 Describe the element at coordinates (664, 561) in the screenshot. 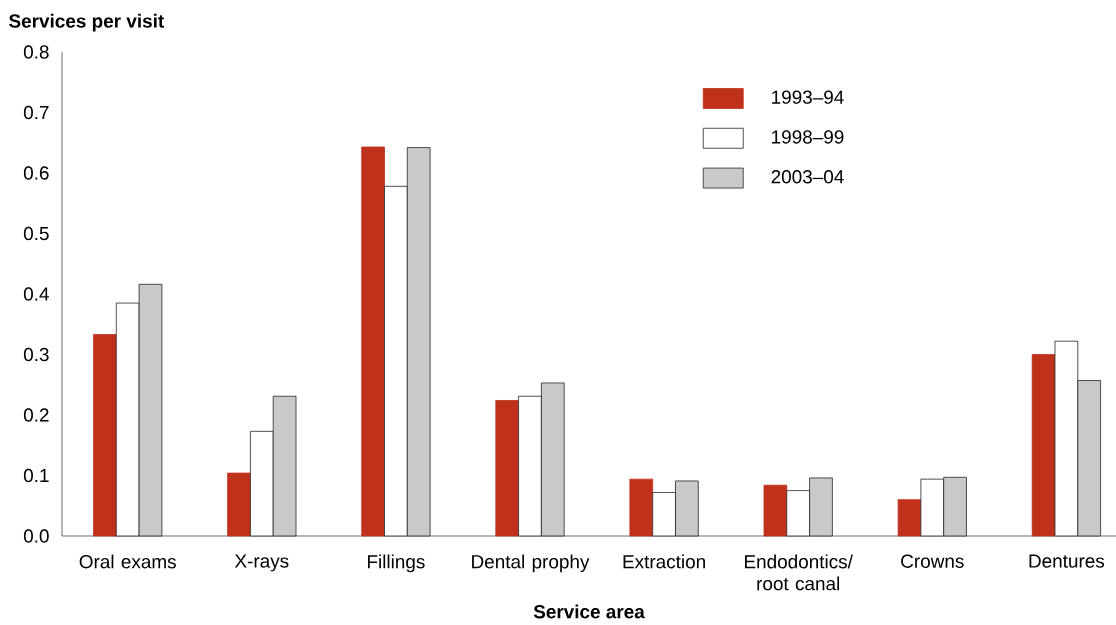

I see `x-tick-label: Extraction` at that location.